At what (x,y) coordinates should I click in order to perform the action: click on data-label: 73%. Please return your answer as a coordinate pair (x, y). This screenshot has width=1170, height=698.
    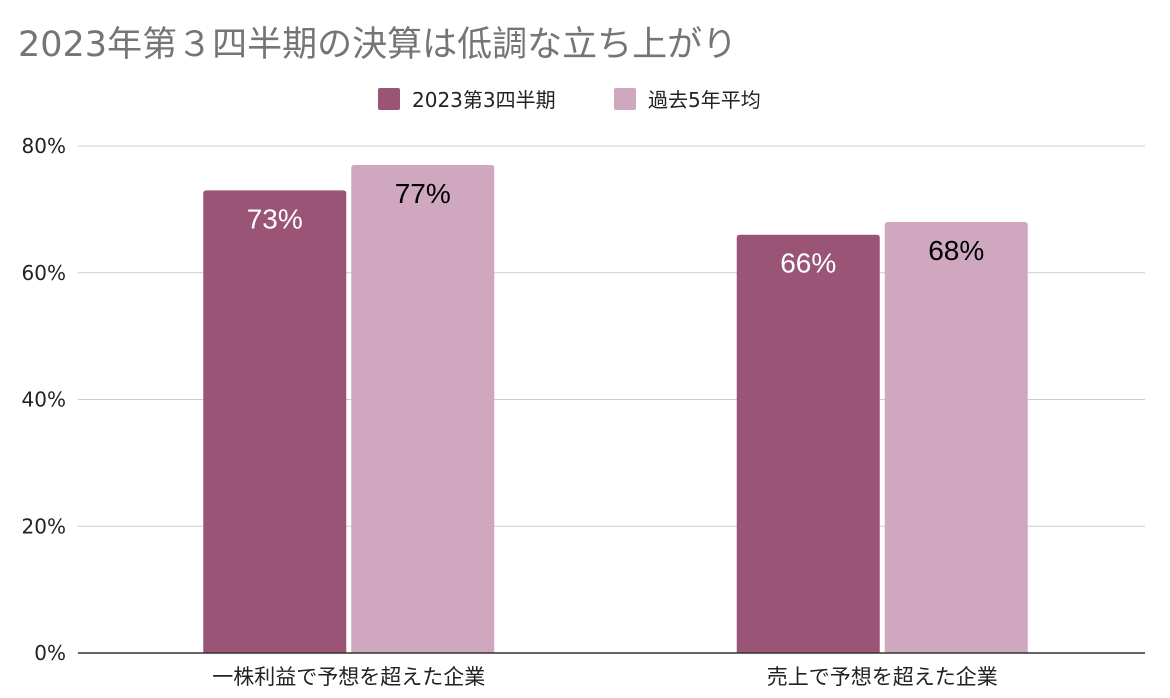
    Looking at the image, I should click on (275, 218).